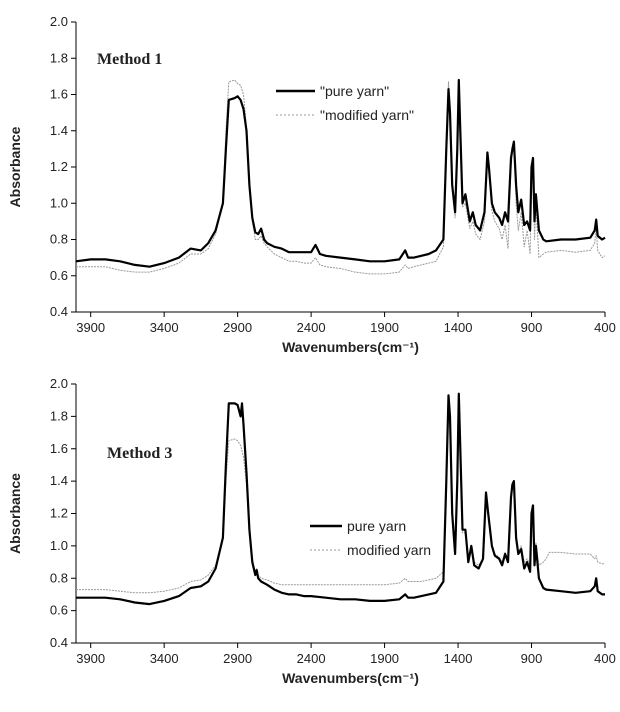 The height and width of the screenshot is (712, 620). What do you see at coordinates (354, 91) in the screenshot?
I see `legend-label: "pure yarn"` at bounding box center [354, 91].